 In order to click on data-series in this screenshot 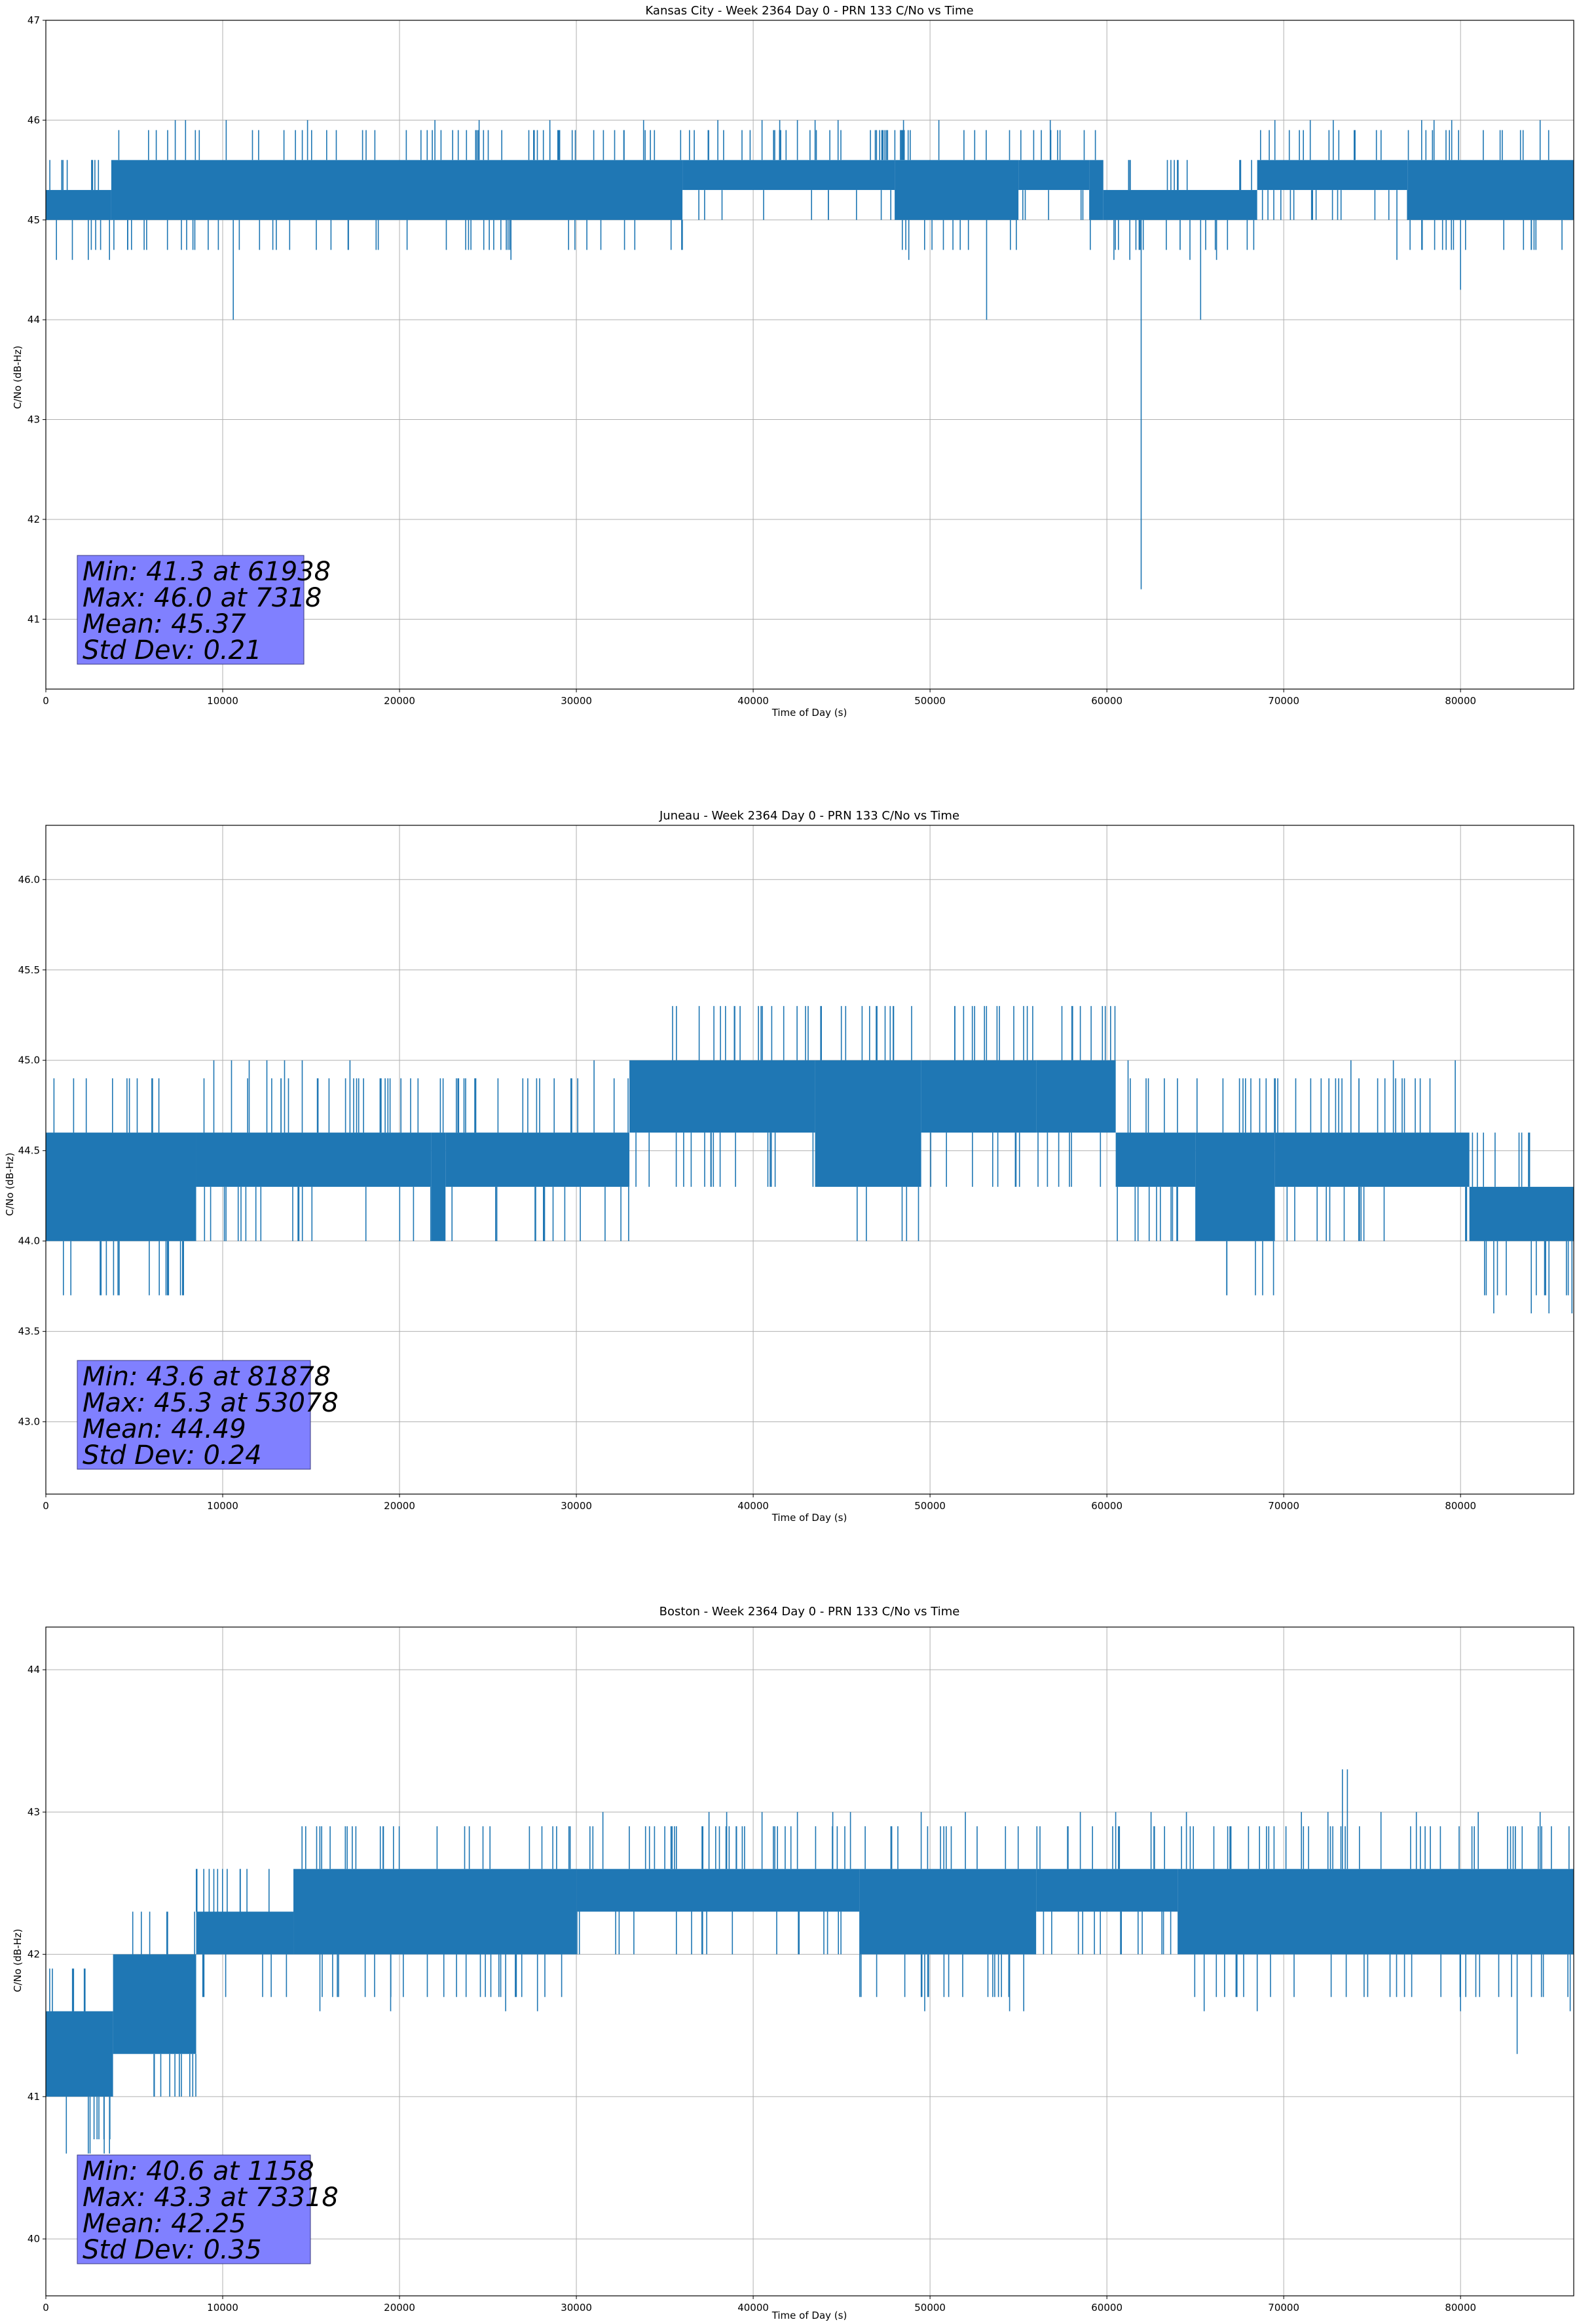, I will do `click(810, 1159)`.